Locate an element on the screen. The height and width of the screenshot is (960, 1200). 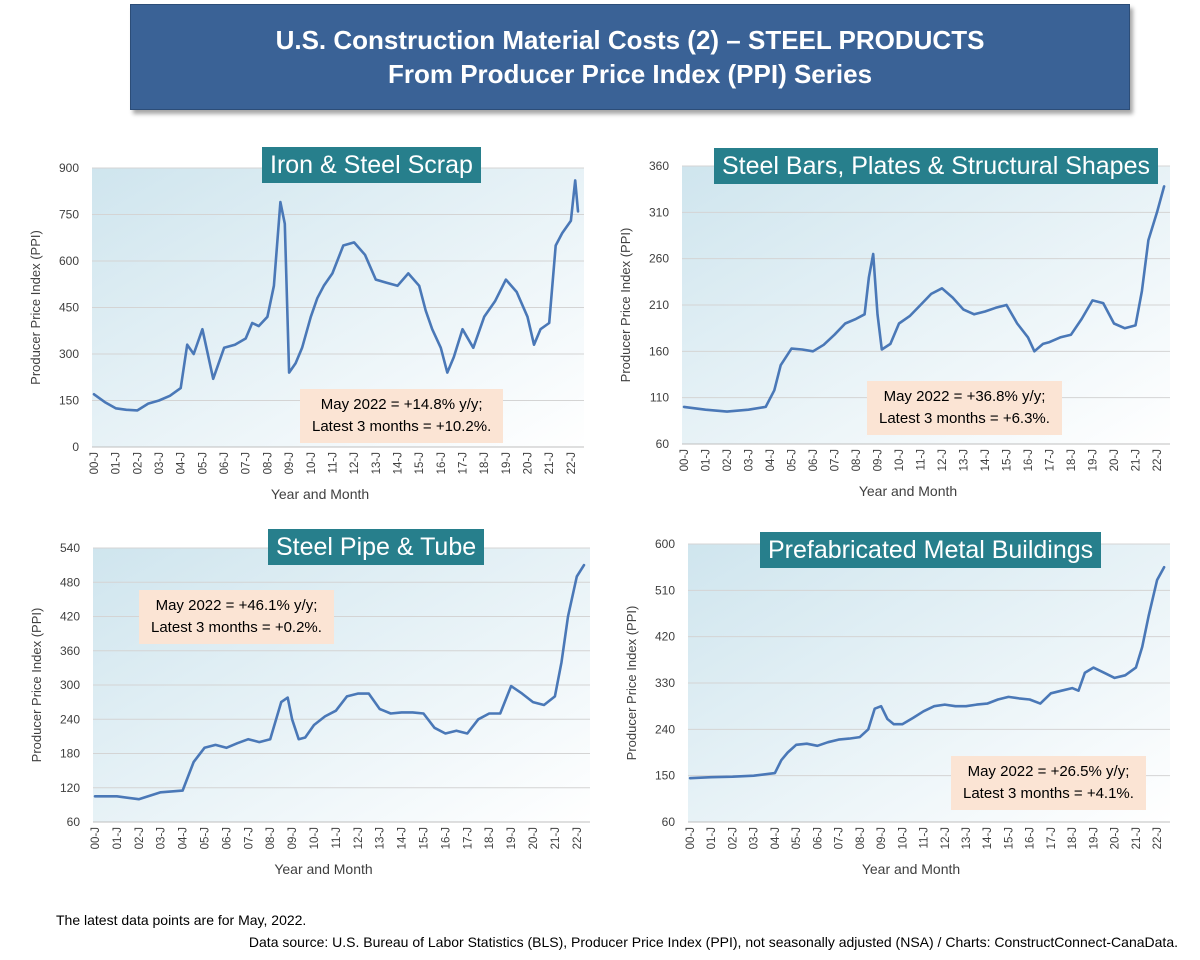
y-tick-label: 480 is located at coordinates (70, 582).